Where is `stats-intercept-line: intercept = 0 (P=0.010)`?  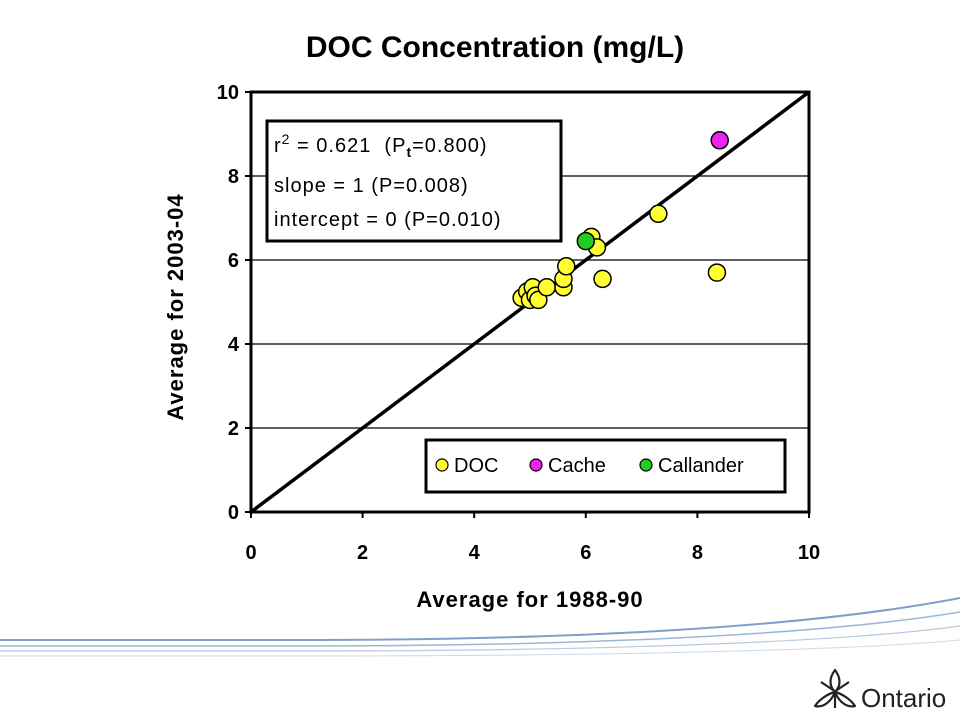
stats-intercept-line: intercept = 0 (P=0.010) is located at coordinates (388, 220).